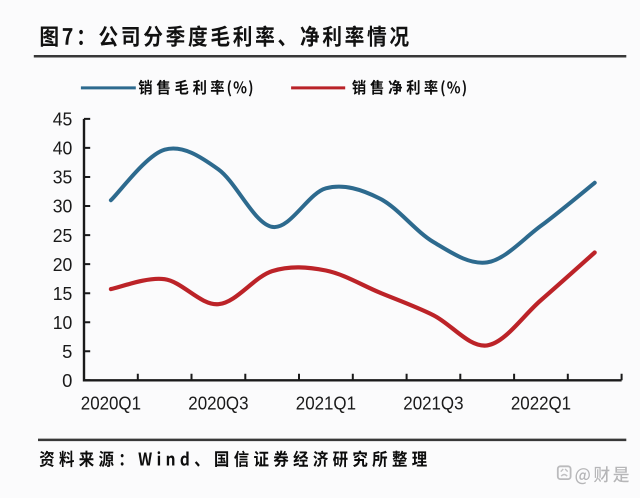 This screenshot has width=640, height=498. Describe the element at coordinates (433, 402) in the screenshot. I see `svg-text: 2021Q3` at that location.